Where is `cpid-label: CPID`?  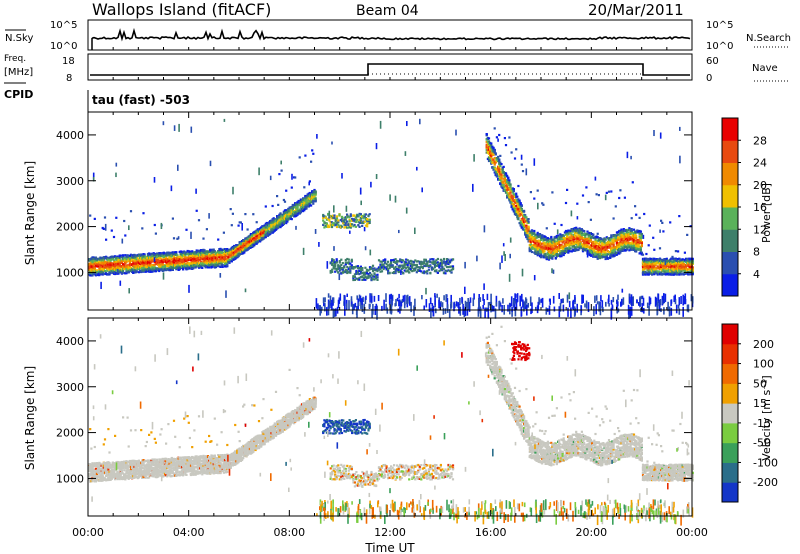
cpid-label: CPID is located at coordinates (18, 94).